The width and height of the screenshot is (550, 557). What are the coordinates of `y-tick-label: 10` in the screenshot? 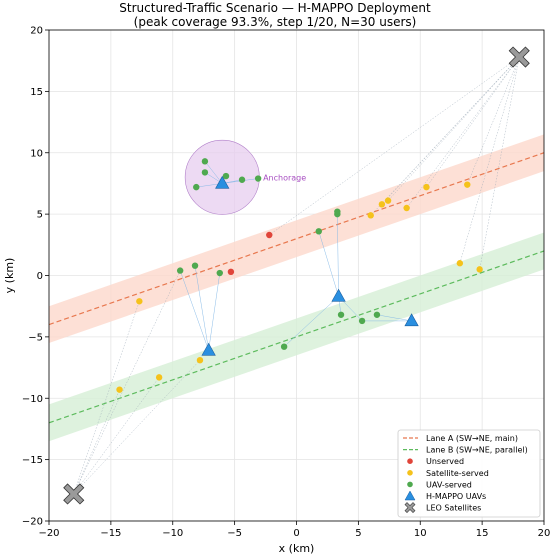 It's located at (36, 153).